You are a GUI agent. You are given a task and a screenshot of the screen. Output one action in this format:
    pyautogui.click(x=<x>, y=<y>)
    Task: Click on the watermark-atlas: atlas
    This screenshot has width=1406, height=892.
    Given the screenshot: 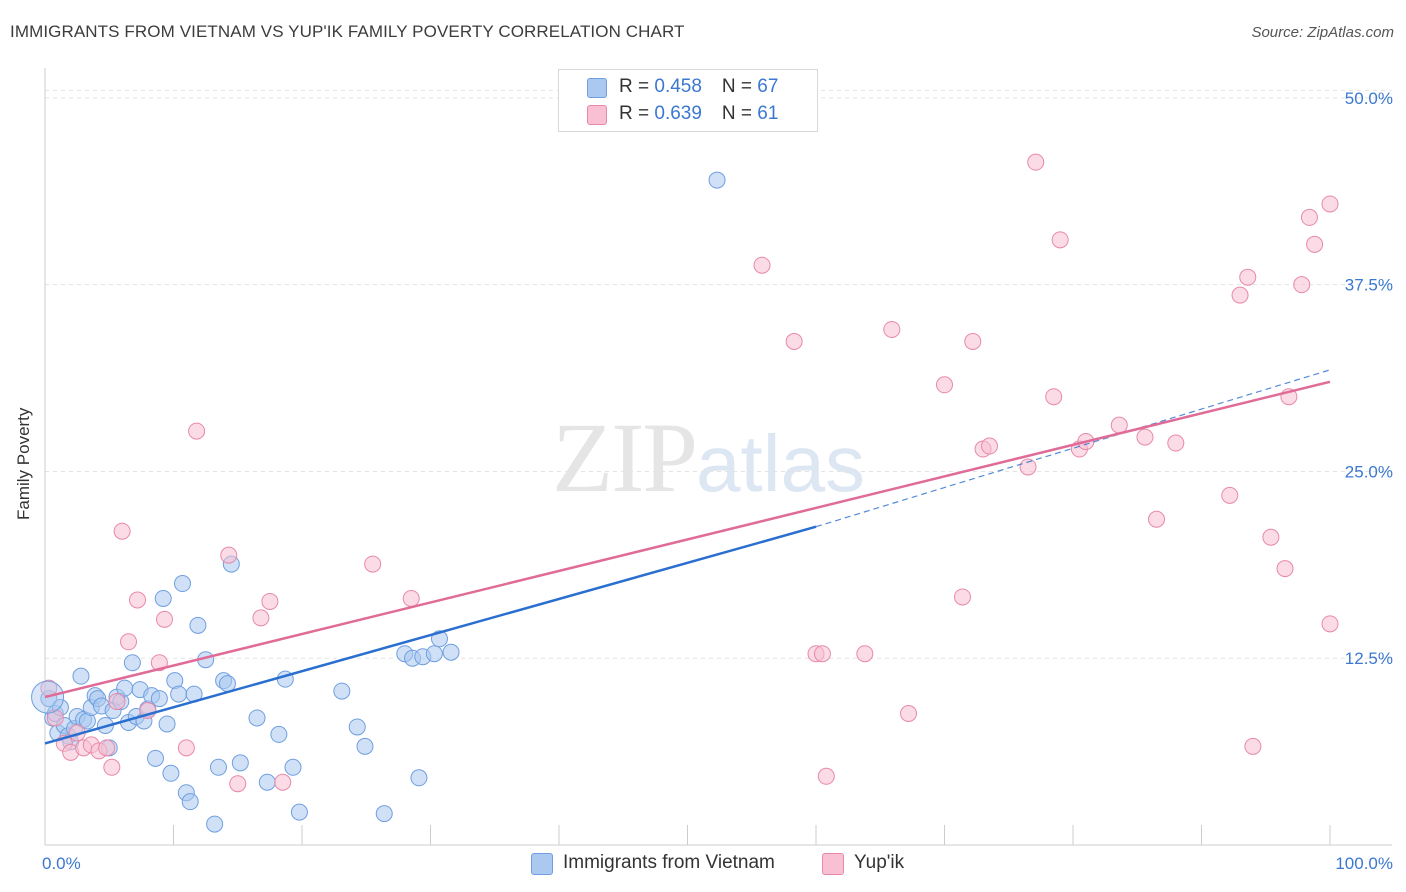 What is the action you would take?
    pyautogui.click(x=780, y=463)
    